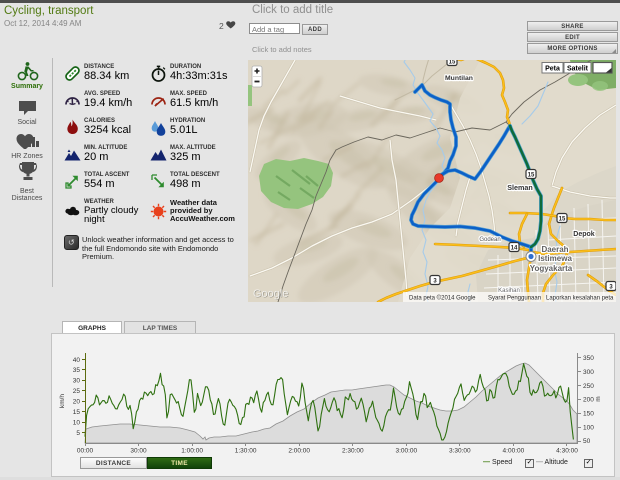 This screenshot has width=620, height=480. Describe the element at coordinates (85, 451) in the screenshot. I see `svg-text: 00:00` at that location.